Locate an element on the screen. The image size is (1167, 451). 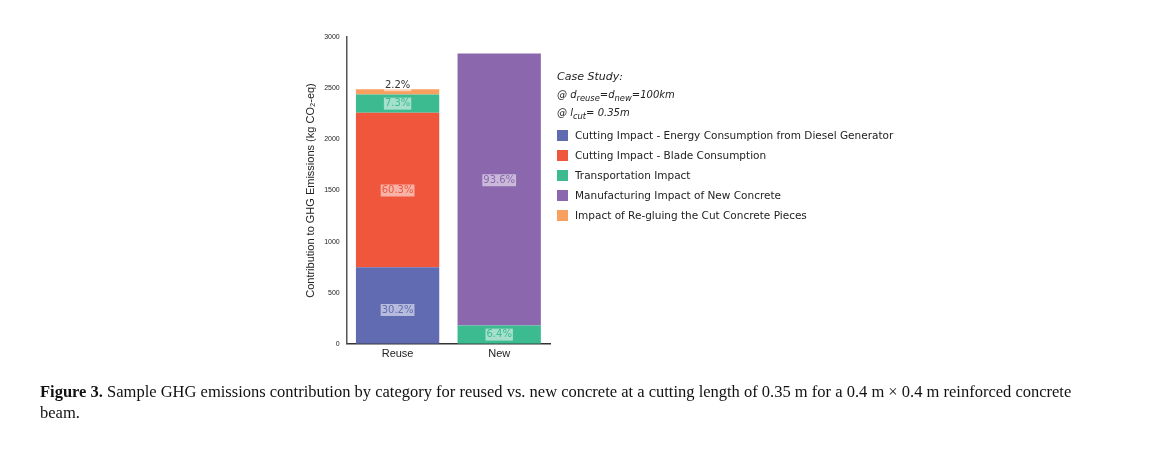
annotation: 30.2% is located at coordinates (397, 309).